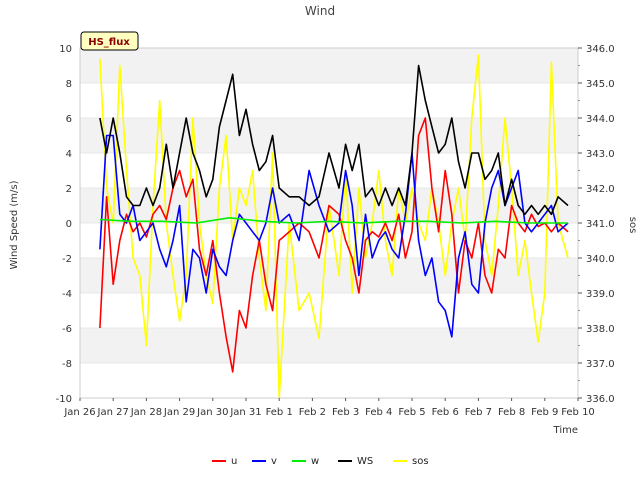 The image size is (640, 480). I want to click on x-tick-label: Feb 6, so click(445, 412).